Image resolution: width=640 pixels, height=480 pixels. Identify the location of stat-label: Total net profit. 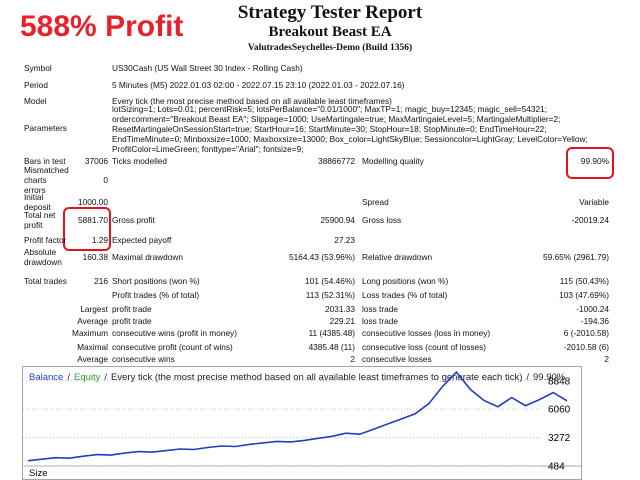
(40, 220).